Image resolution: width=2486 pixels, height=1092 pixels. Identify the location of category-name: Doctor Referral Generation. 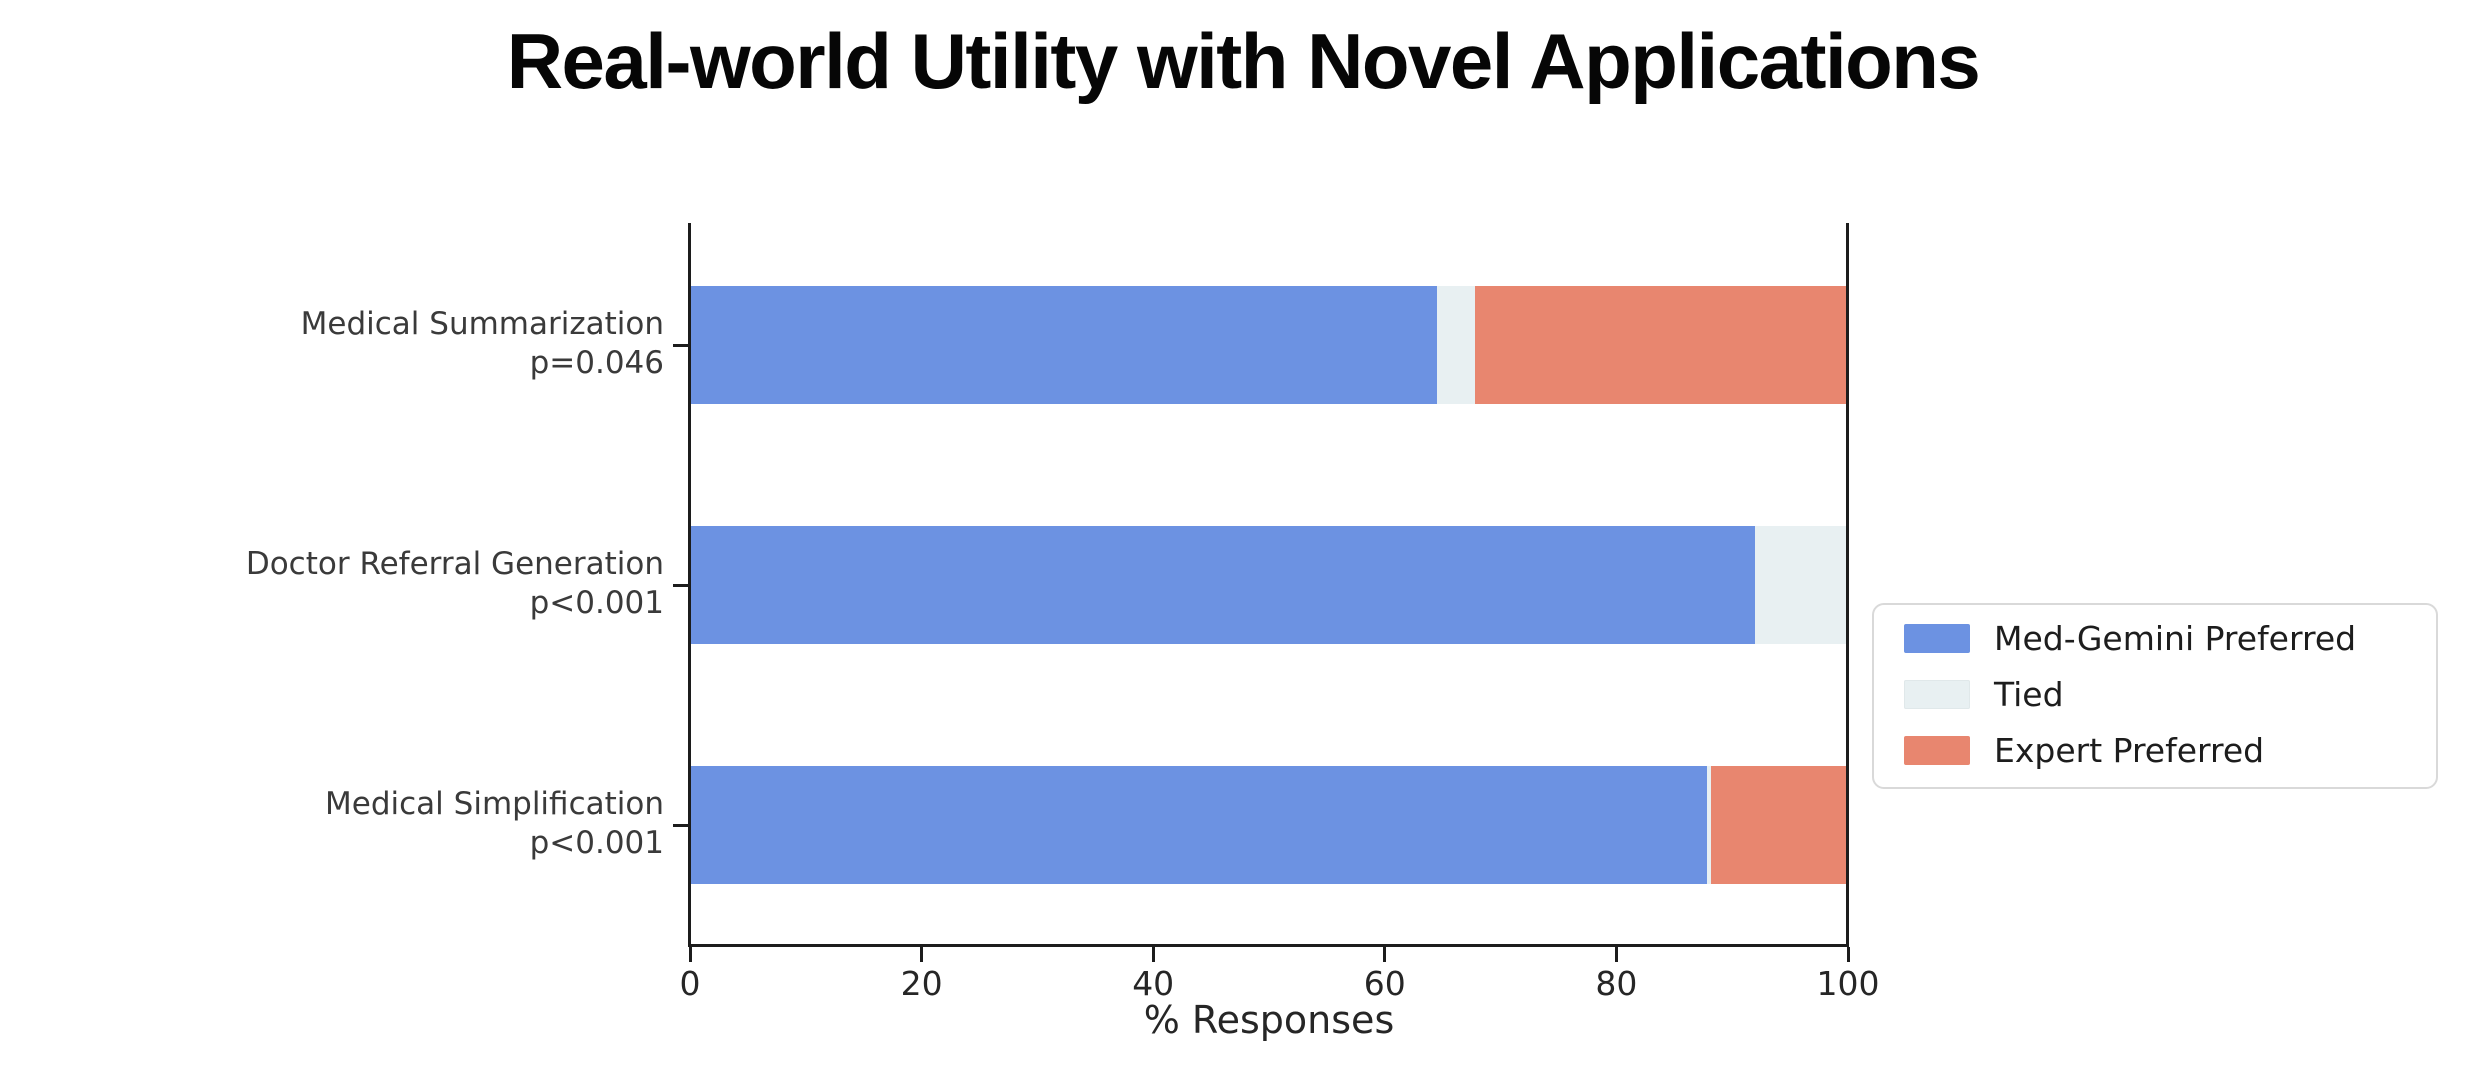
(454, 564).